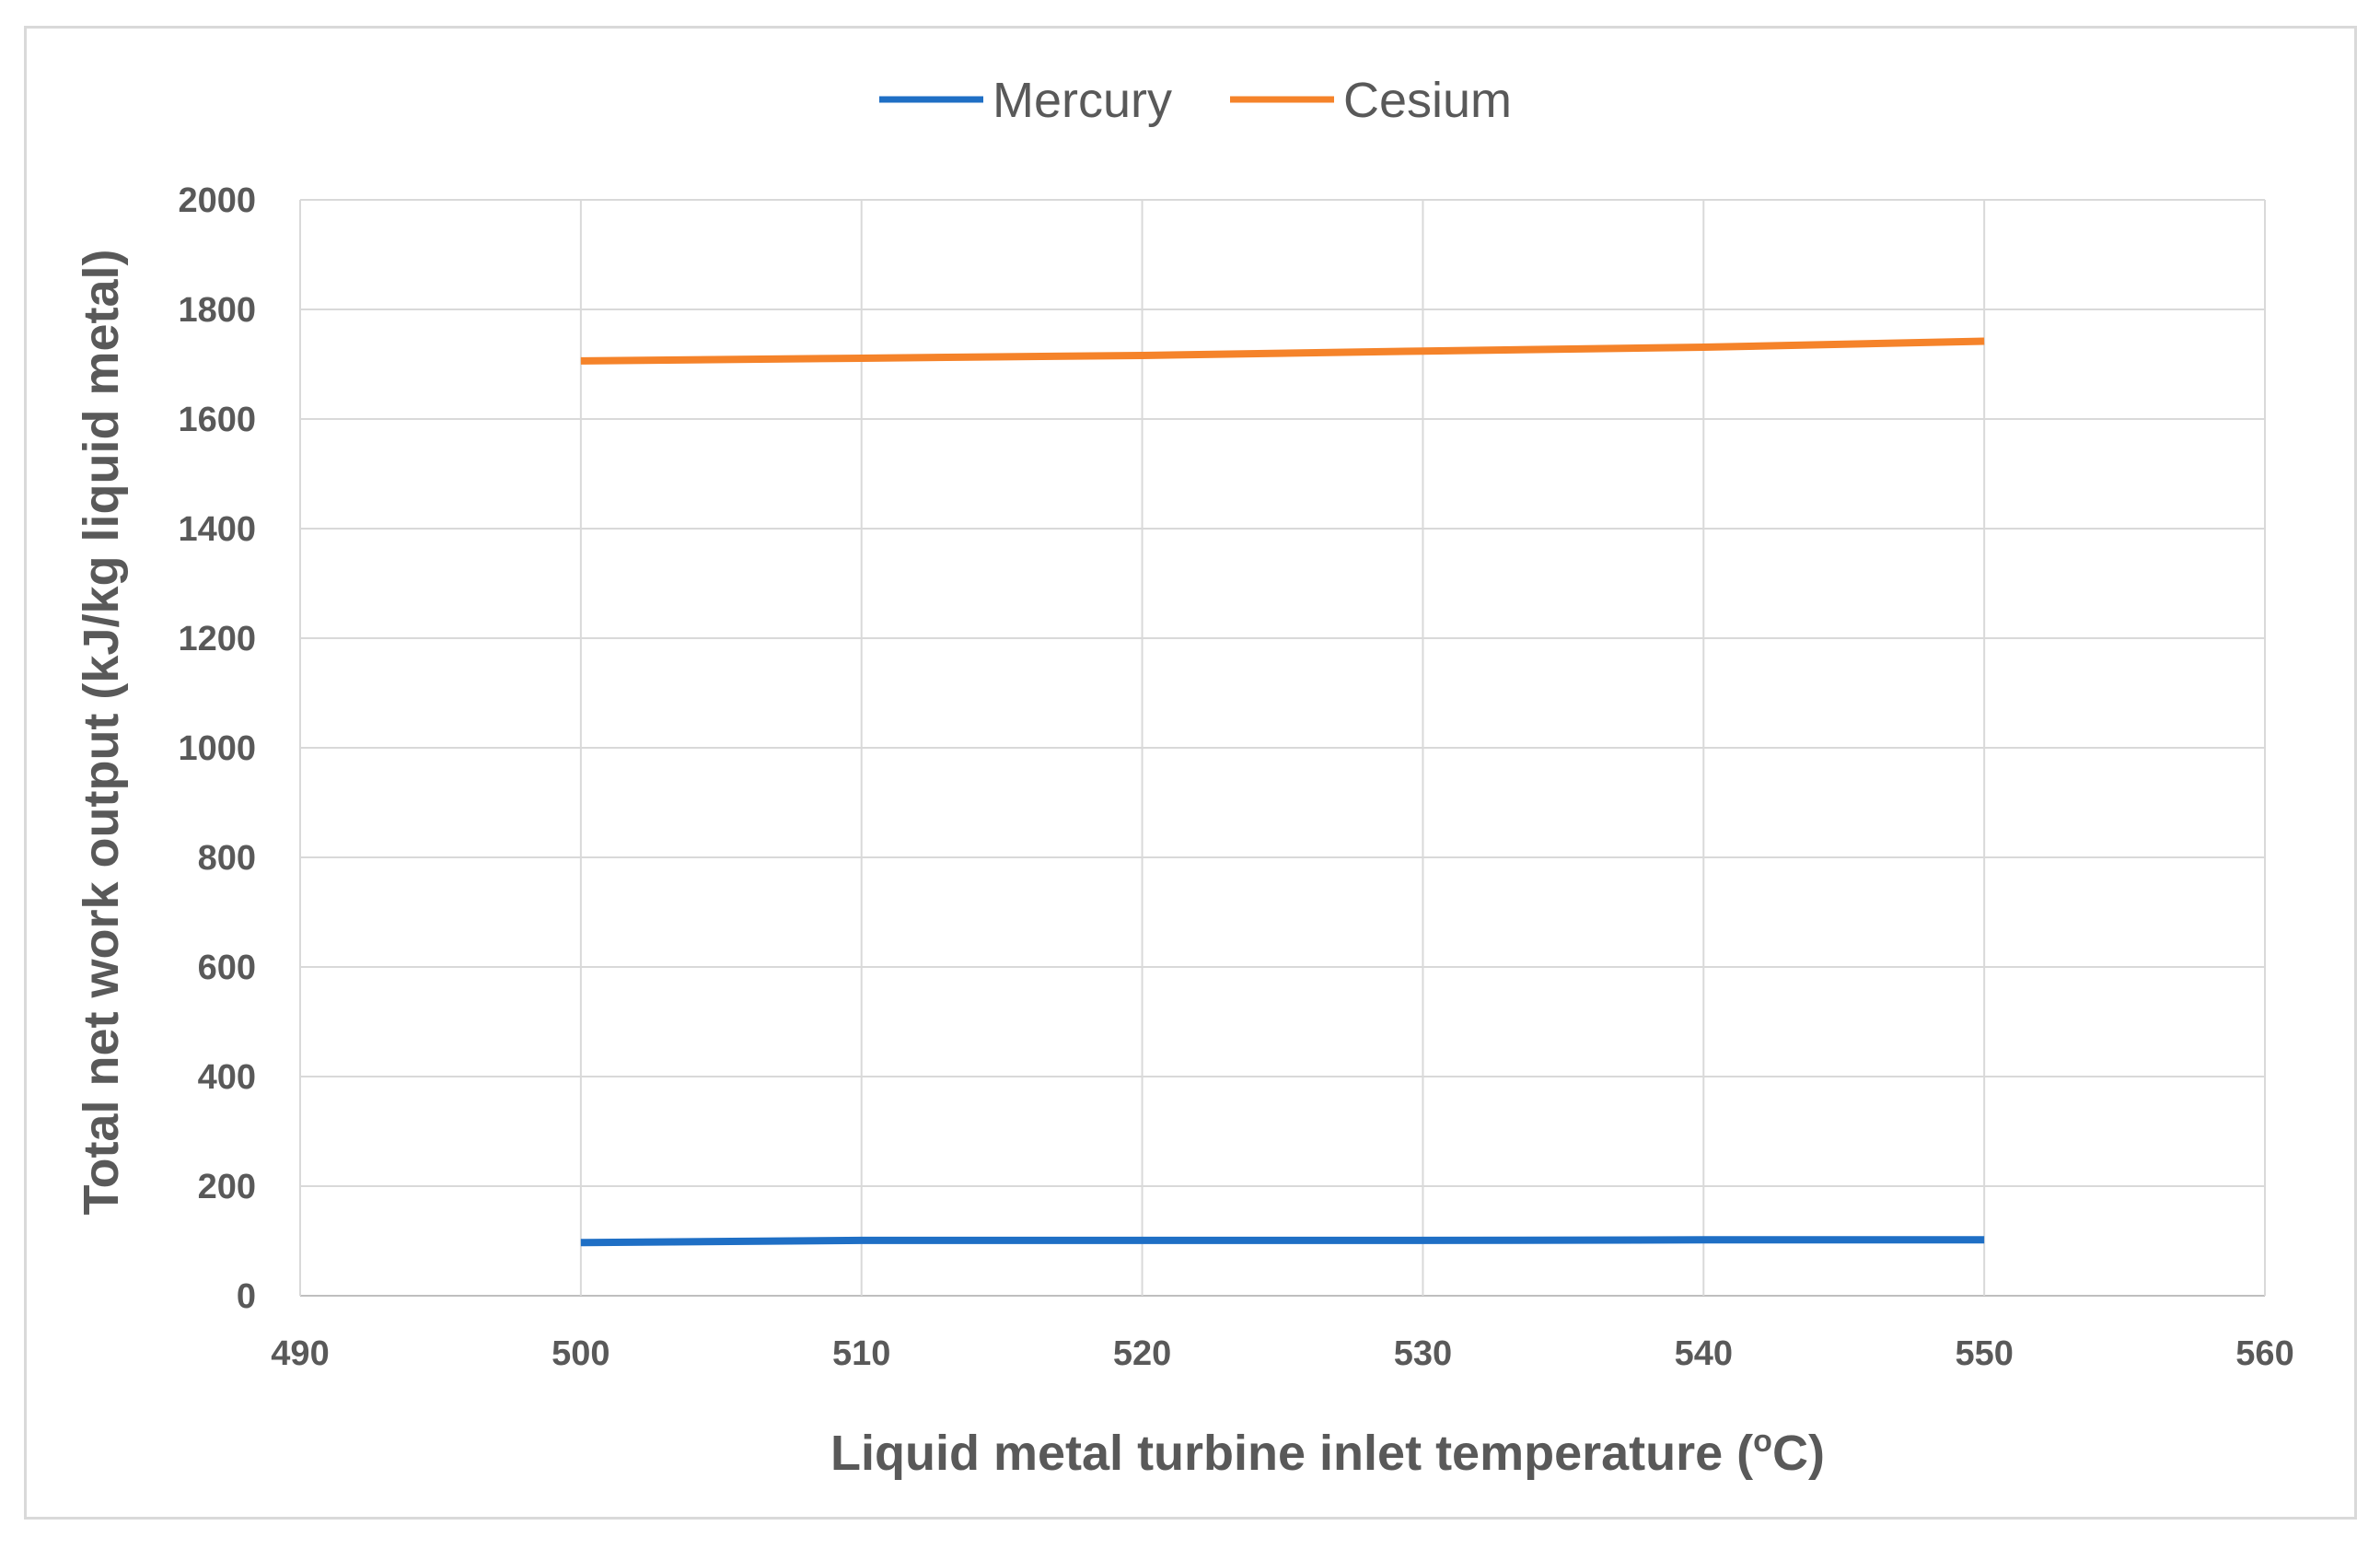 The height and width of the screenshot is (1549, 2380). I want to click on y-tick-label: 1600, so click(217, 420).